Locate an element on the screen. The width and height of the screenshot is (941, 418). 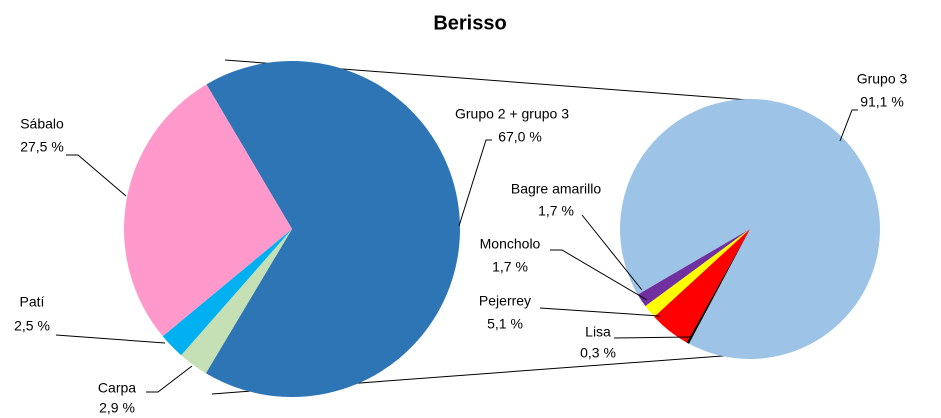
slice-label: Lisa is located at coordinates (598, 332).